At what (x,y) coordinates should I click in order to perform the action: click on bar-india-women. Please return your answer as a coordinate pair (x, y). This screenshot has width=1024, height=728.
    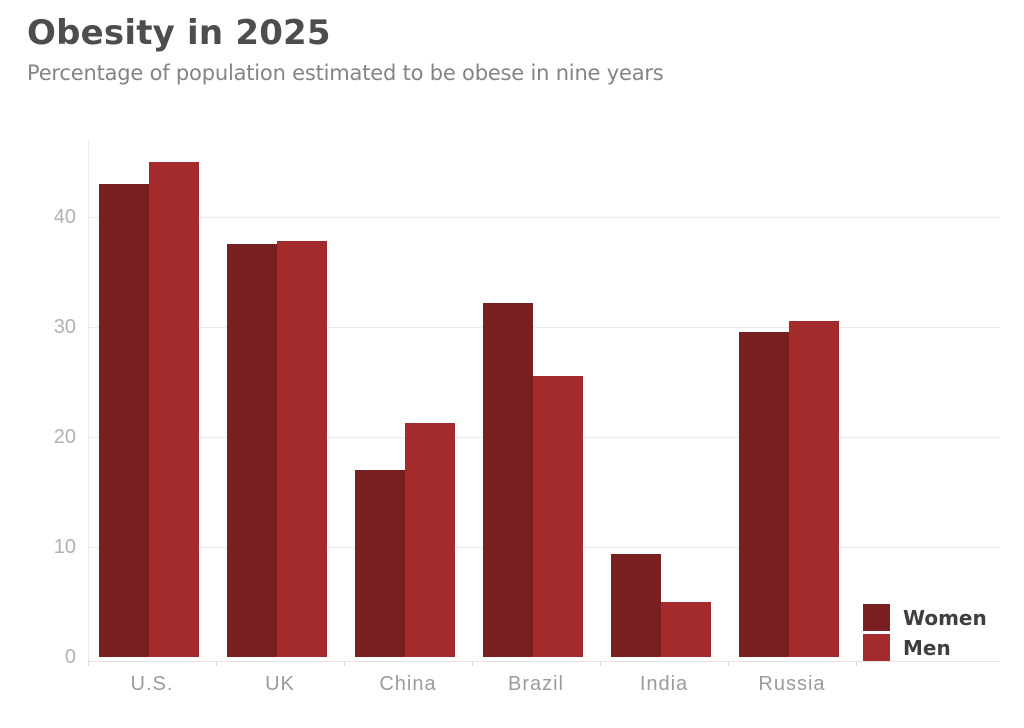
    Looking at the image, I should click on (636, 605).